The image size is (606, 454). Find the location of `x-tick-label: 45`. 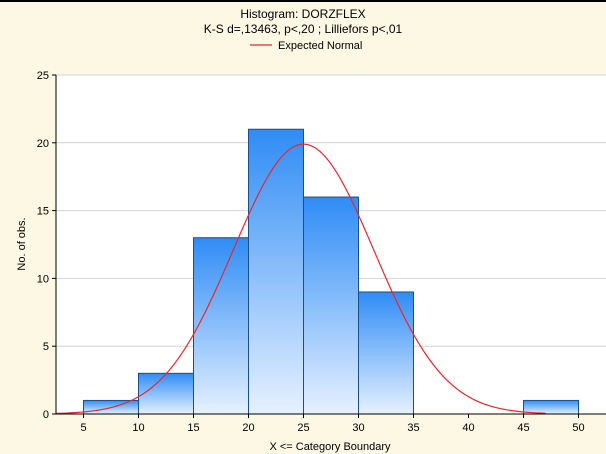

x-tick-label: 45 is located at coordinates (523, 428).